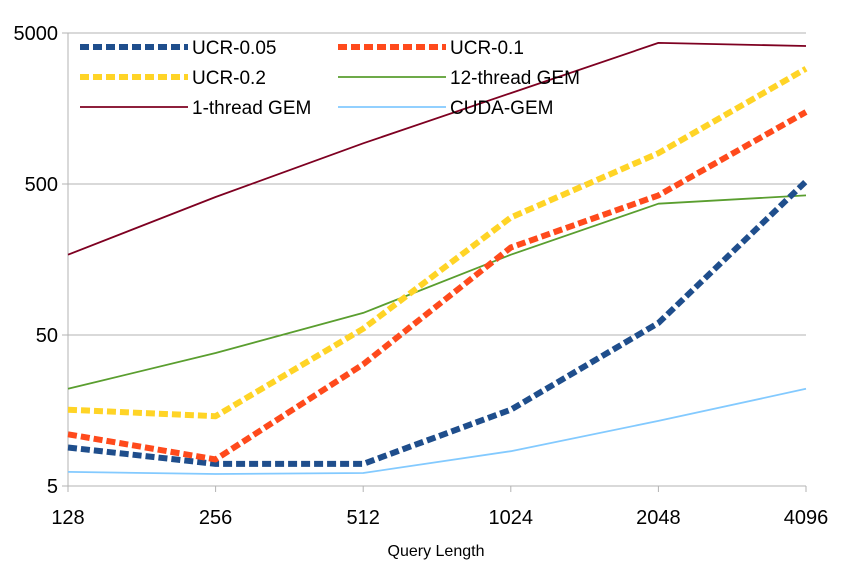 The width and height of the screenshot is (841, 565). I want to click on x-tick-label: 4096, so click(806, 518).